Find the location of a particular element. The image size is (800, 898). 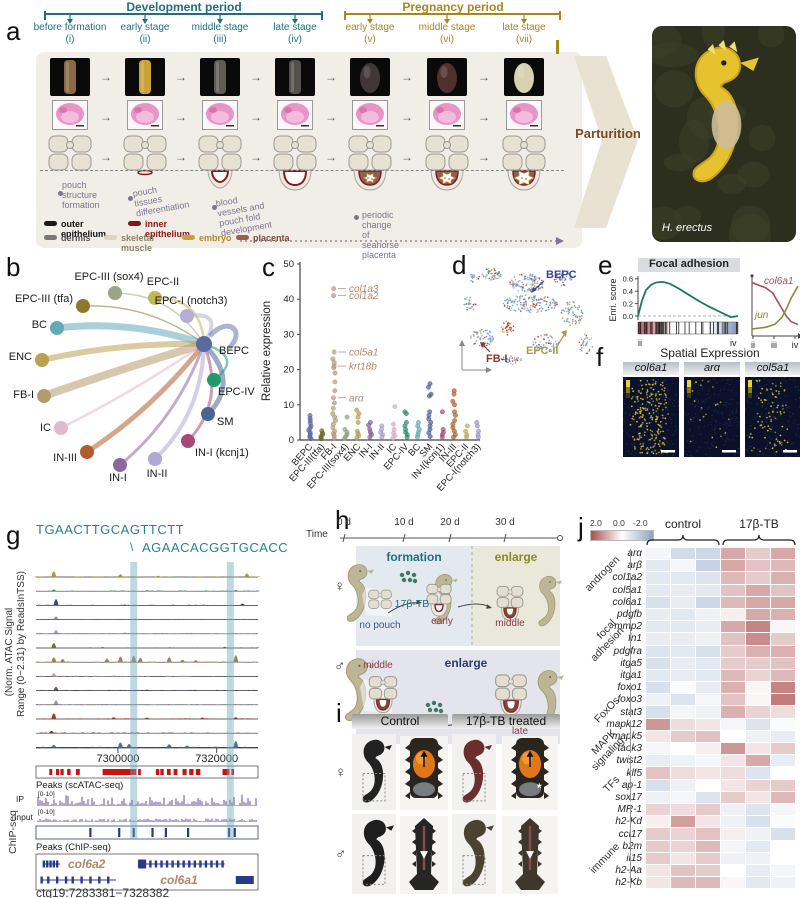

enlarge-bottom-label: enlarge is located at coordinates (466, 663).